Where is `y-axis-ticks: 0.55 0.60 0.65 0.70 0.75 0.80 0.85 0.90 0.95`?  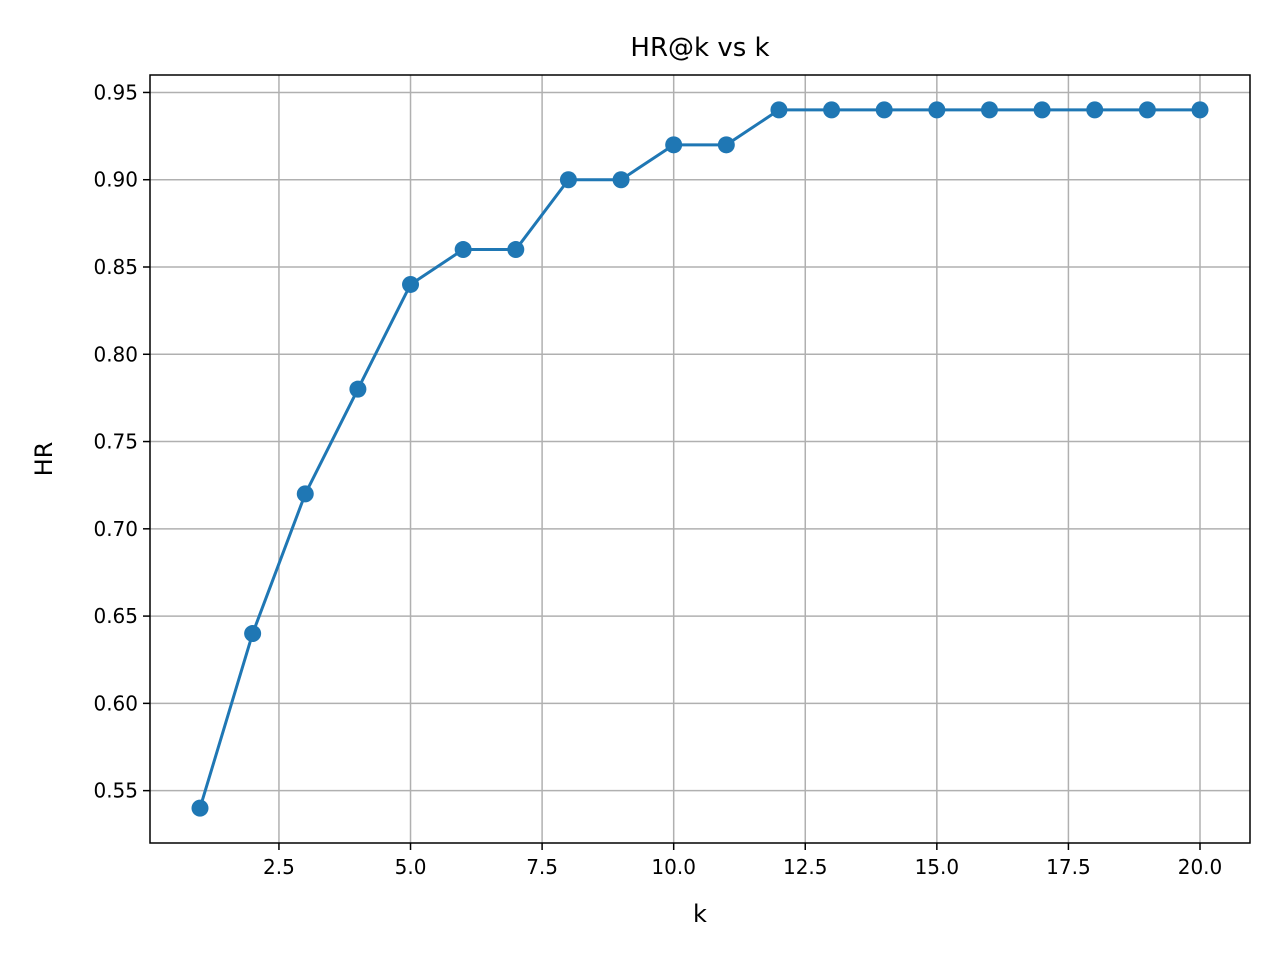 y-axis-ticks: 0.55 0.60 0.65 0.70 0.75 0.80 0.85 0.90 0.95 is located at coordinates (121, 441).